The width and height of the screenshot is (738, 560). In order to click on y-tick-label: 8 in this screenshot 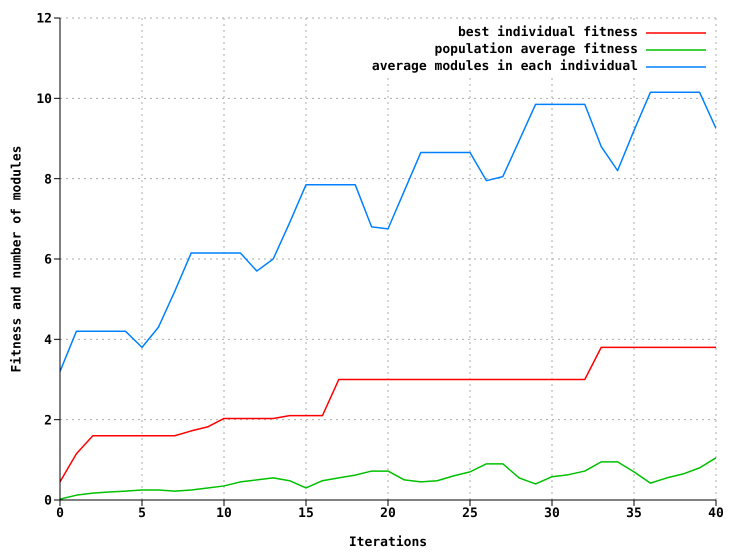, I will do `click(48, 180)`.